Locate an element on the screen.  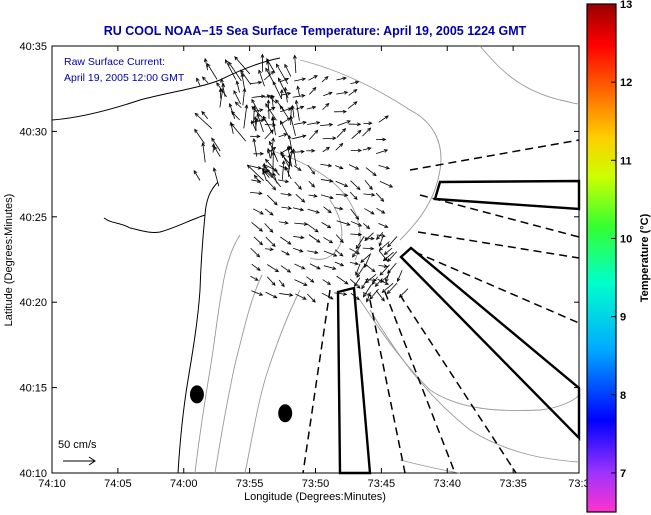
site-marker is located at coordinates (196, 394).